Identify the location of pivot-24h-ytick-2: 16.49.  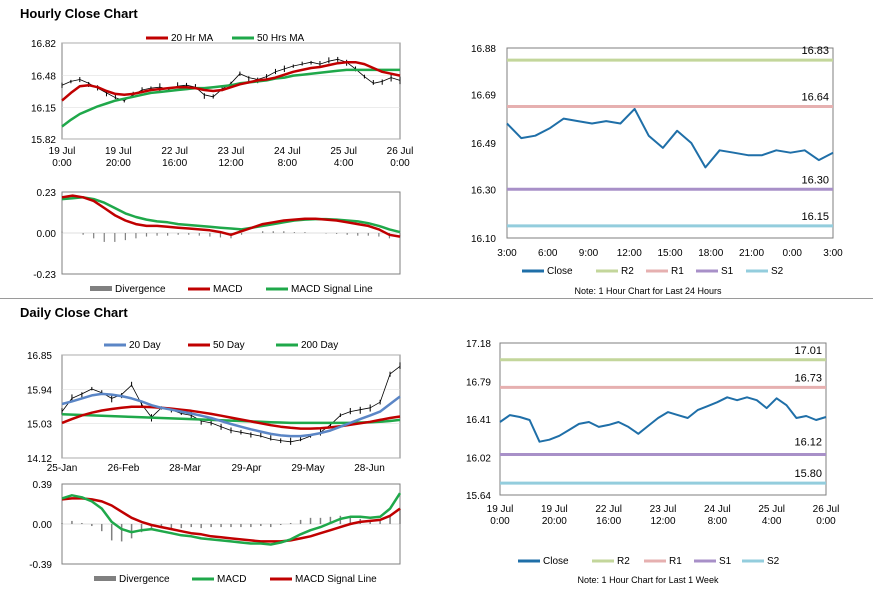
(483, 144).